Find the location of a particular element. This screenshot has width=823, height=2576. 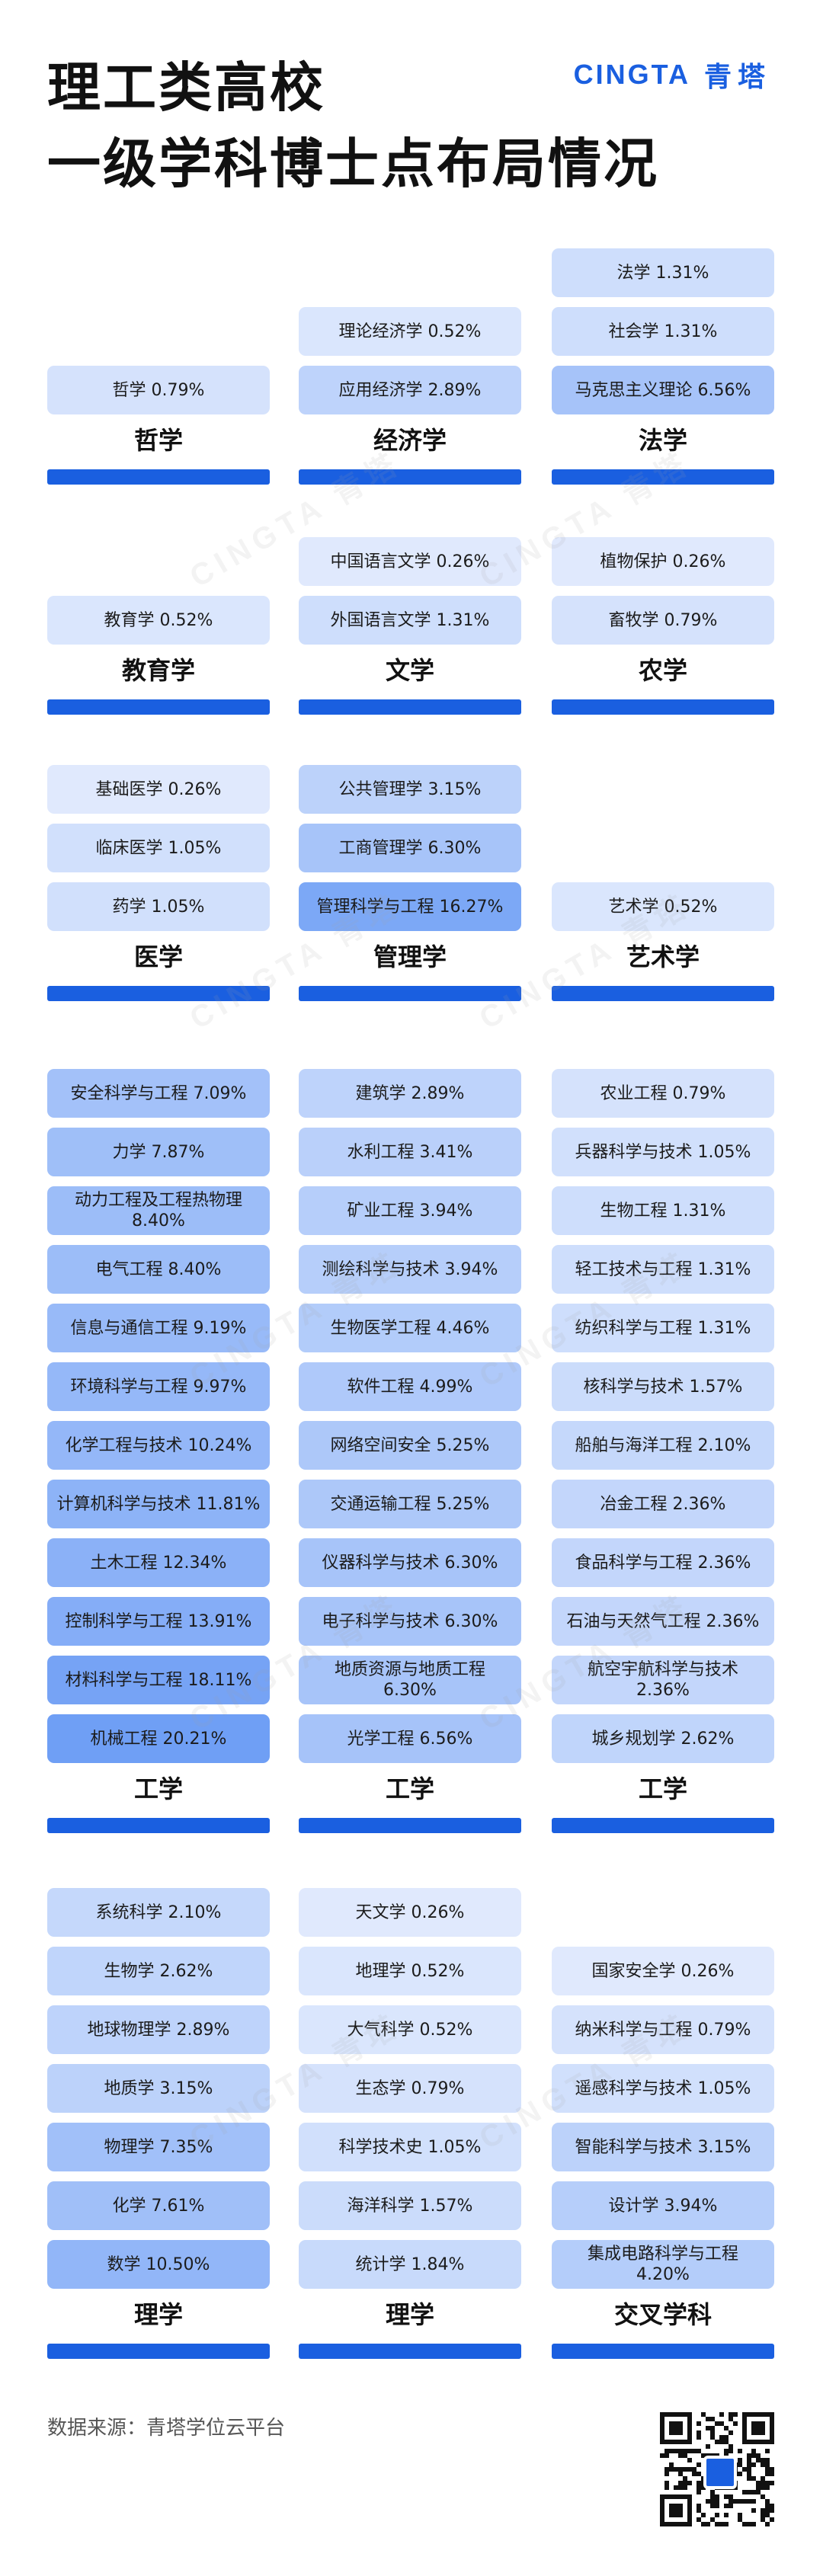

category-column: 植物保护 0.26% 畜牧学 0.79% 农学 is located at coordinates (663, 625).